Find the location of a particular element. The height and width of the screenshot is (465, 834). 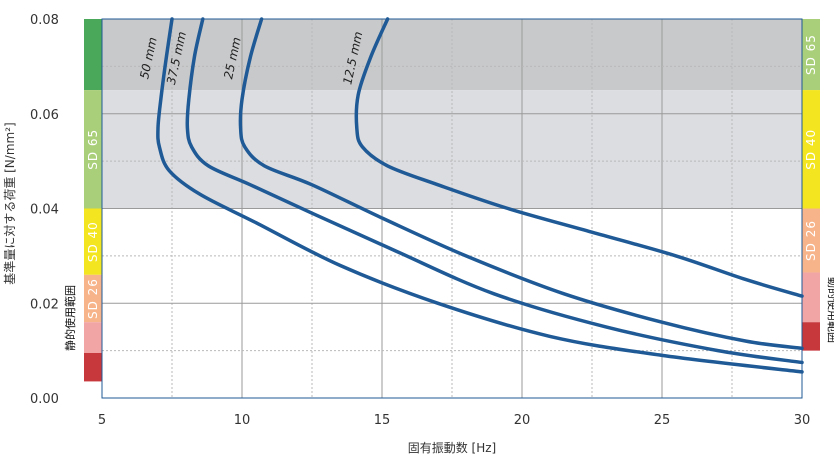

right-bands: SD 65 SD 40 SD 26 is located at coordinates (811, 185).